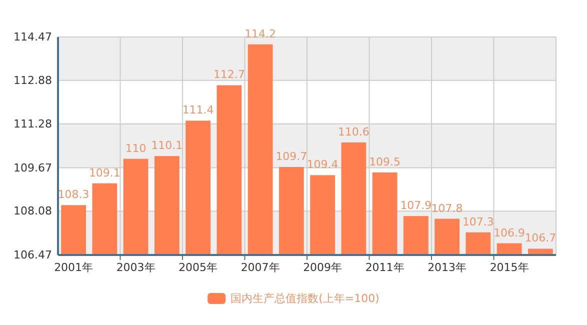  I want to click on legend-label: 国内生产总值指数(上年=100), so click(305, 298).